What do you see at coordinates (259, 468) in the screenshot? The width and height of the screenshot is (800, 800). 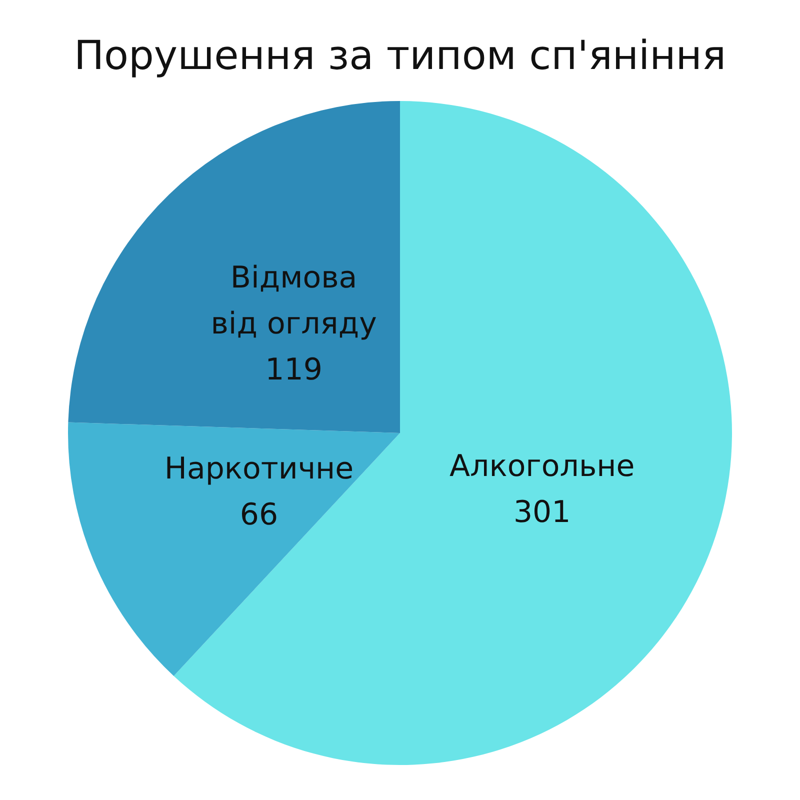 I see `slice-label: Наркотичне` at bounding box center [259, 468].